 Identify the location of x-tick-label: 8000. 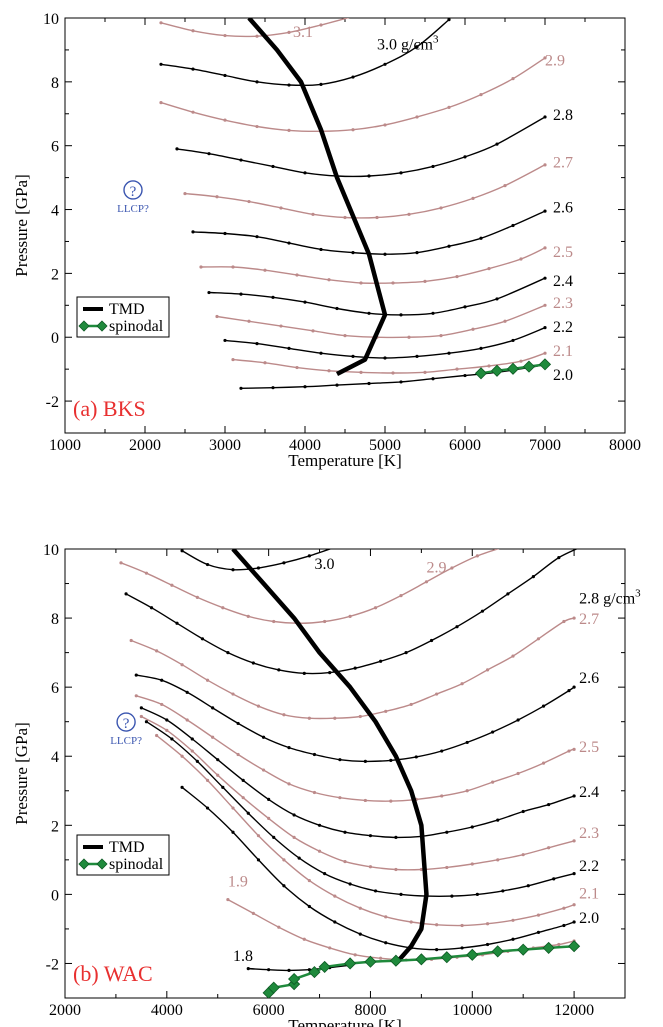
(625, 445).